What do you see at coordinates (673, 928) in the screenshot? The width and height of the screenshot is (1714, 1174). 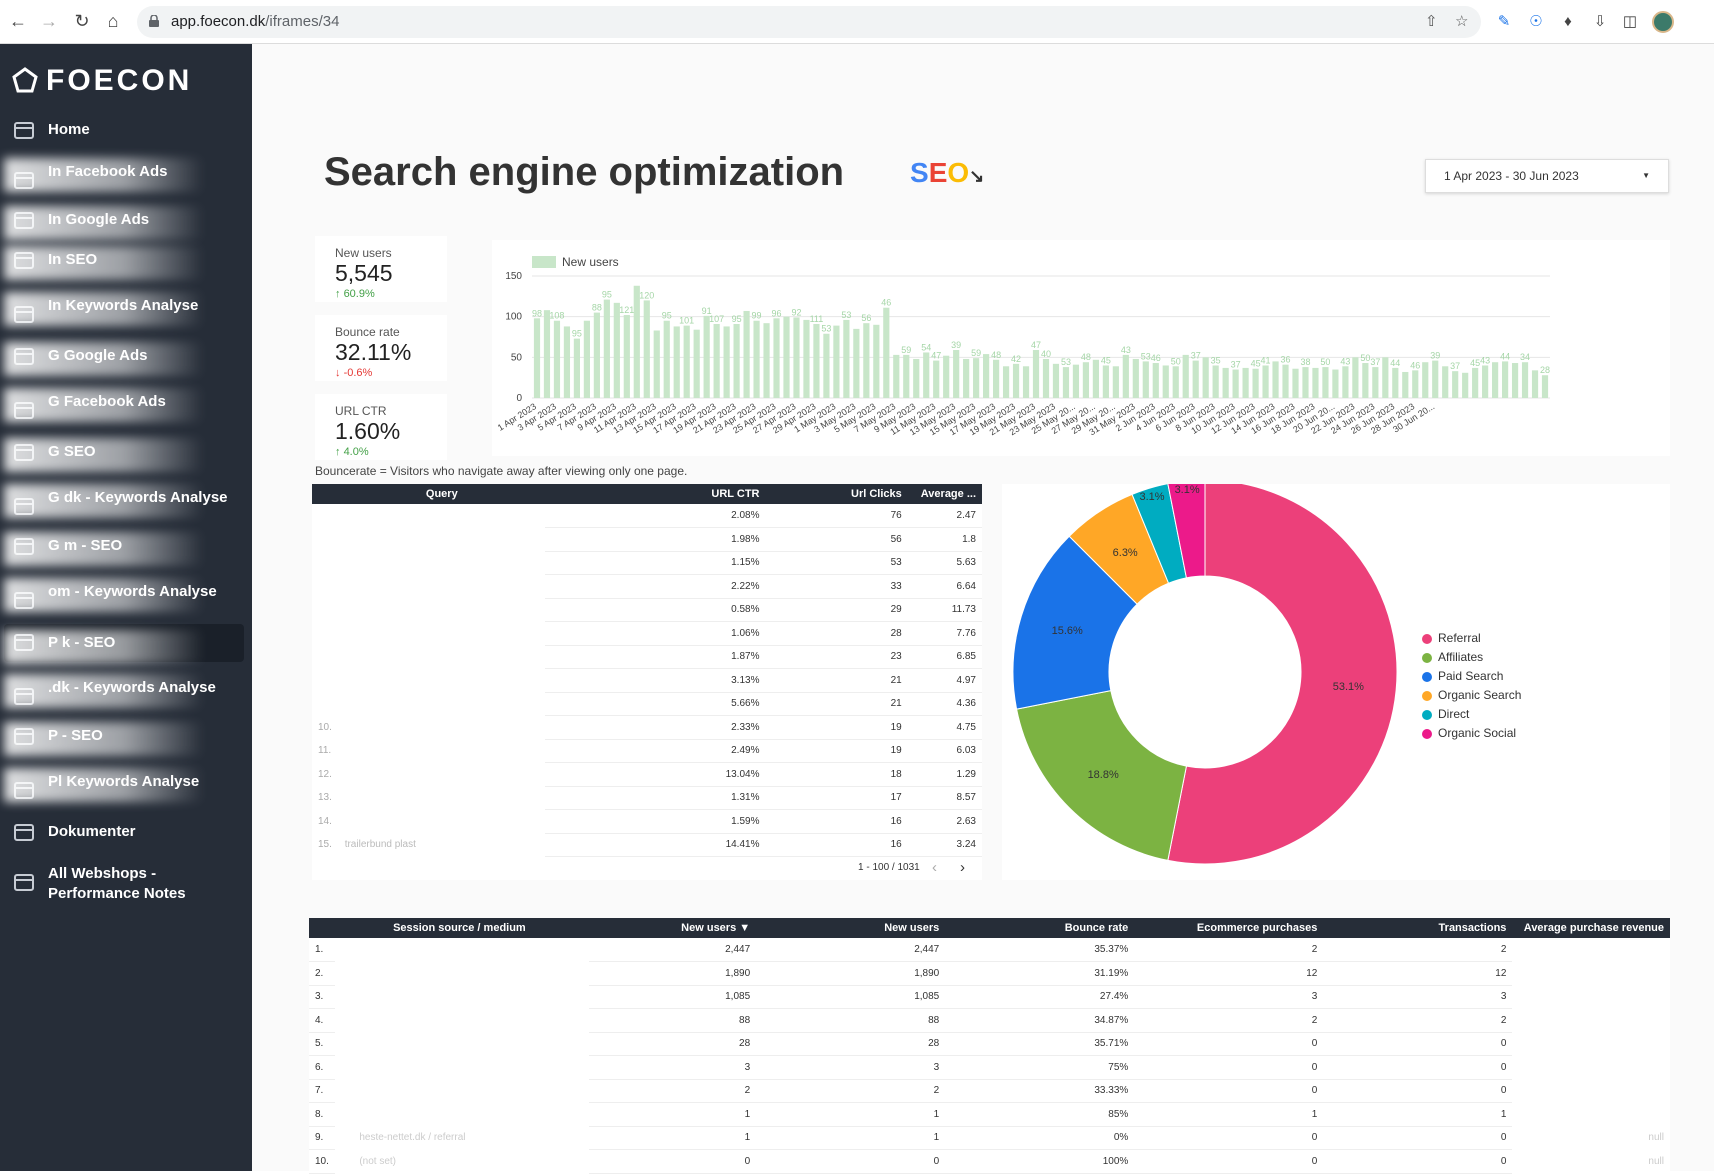 I see `col-new-users-sorted: New users ▼` at bounding box center [673, 928].